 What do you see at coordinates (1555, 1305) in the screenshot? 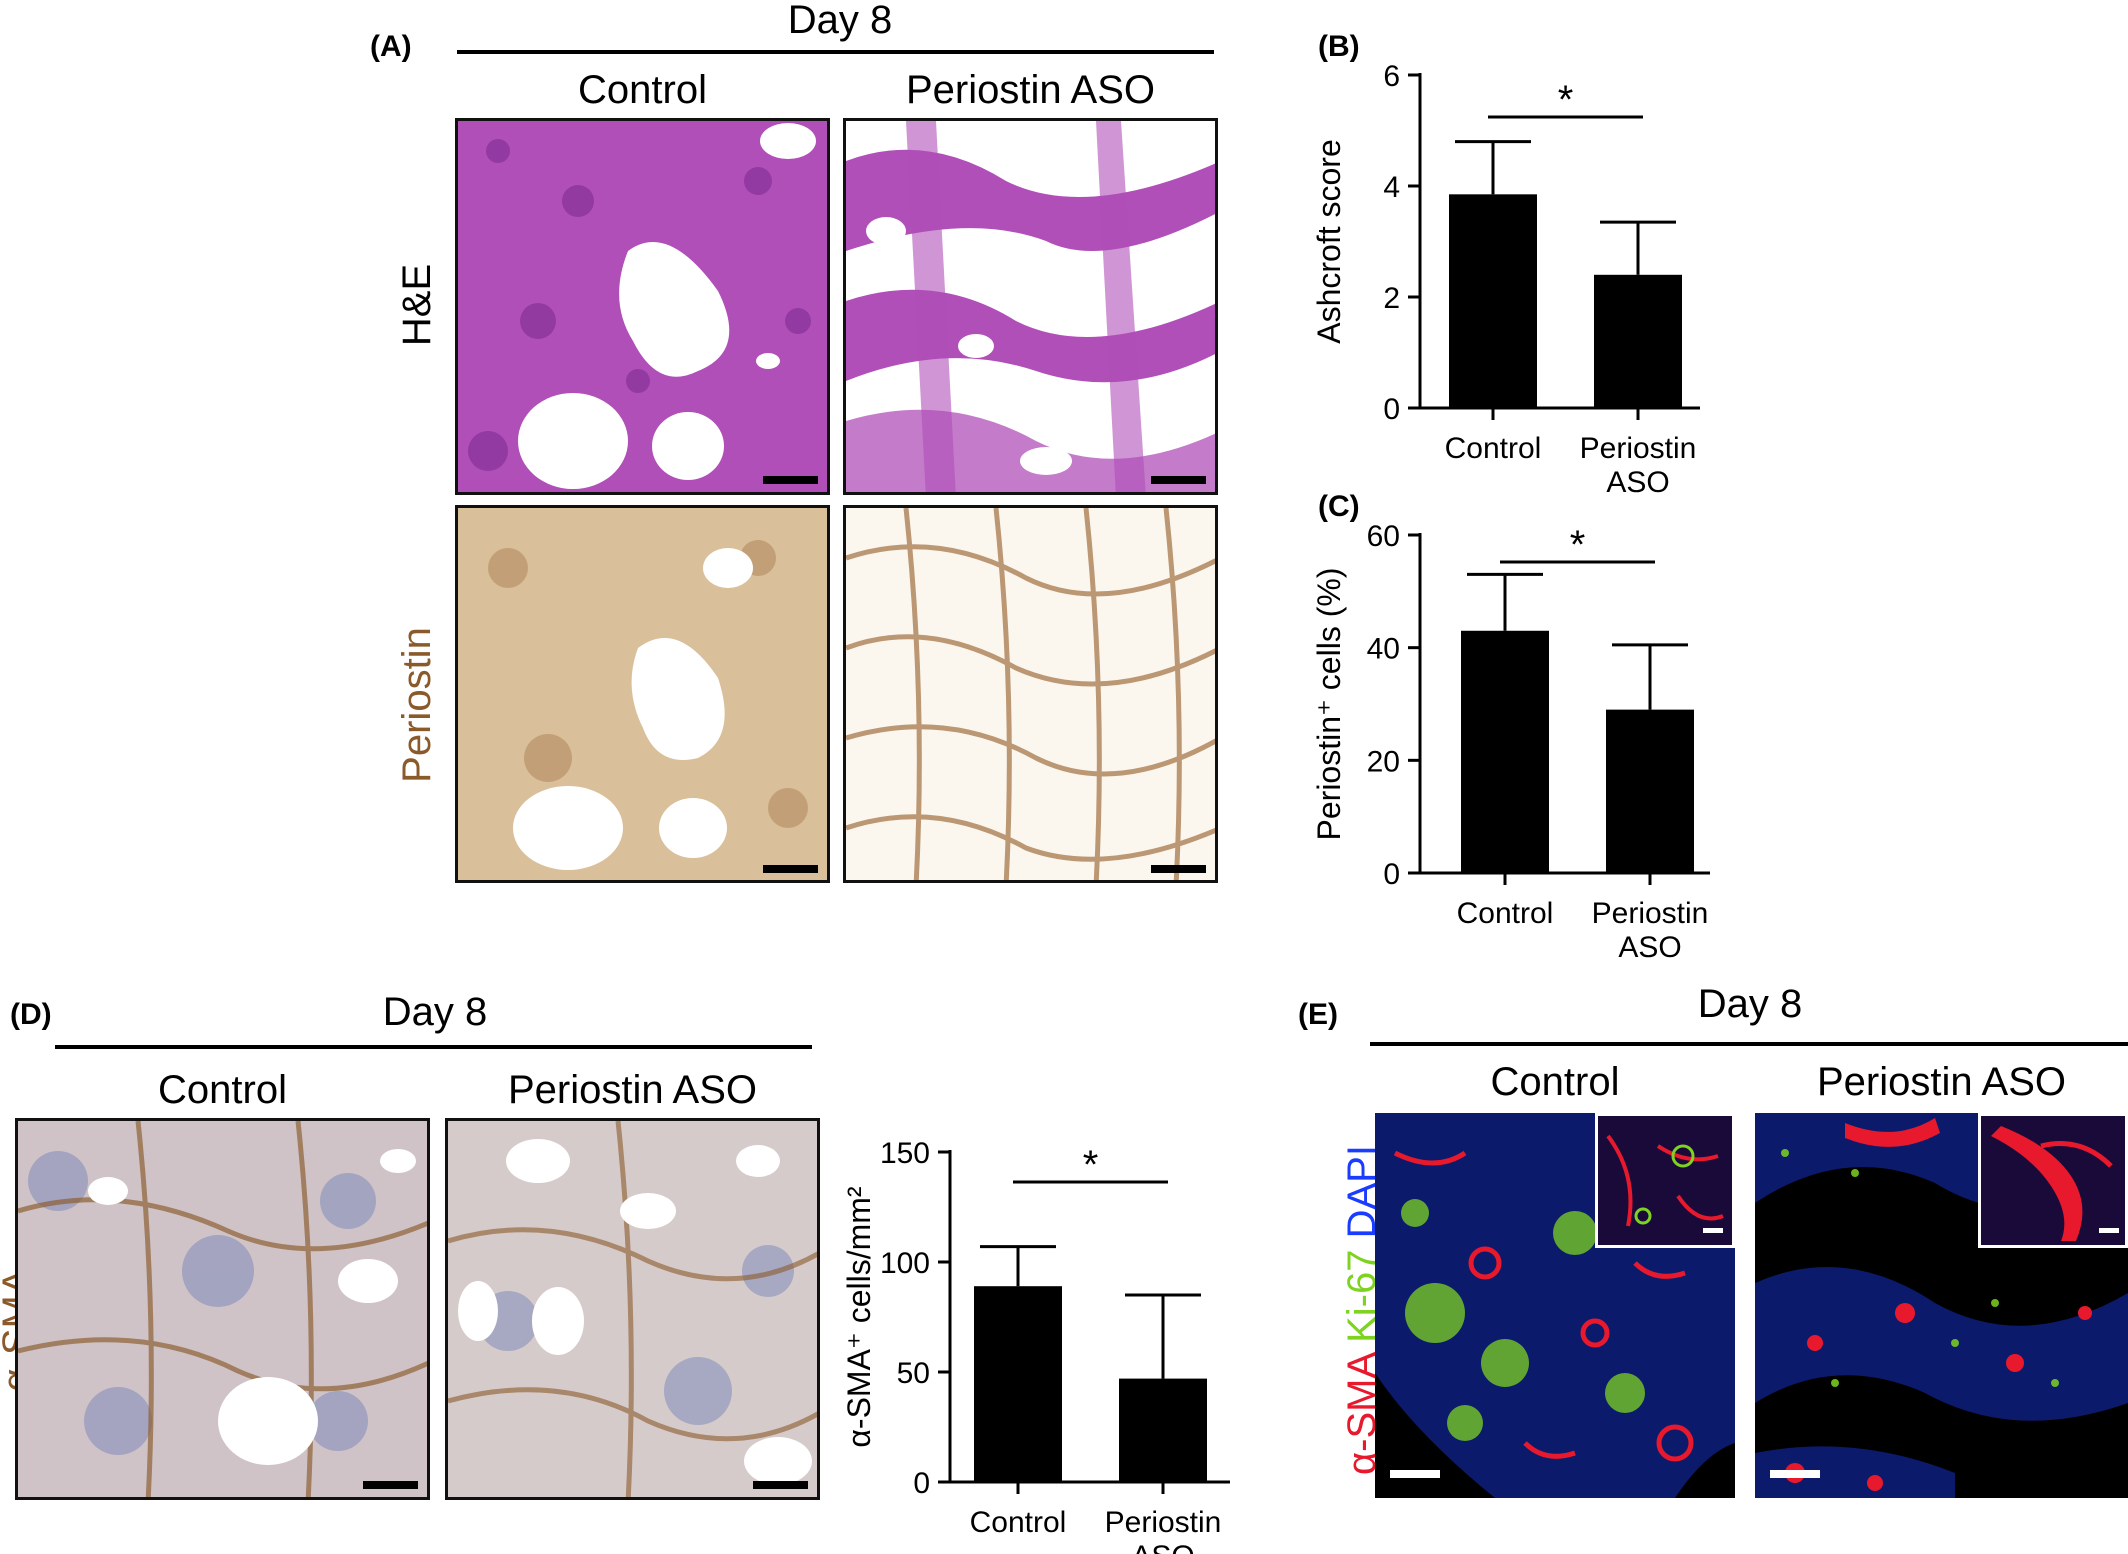
I see `fluo-control-image` at bounding box center [1555, 1305].